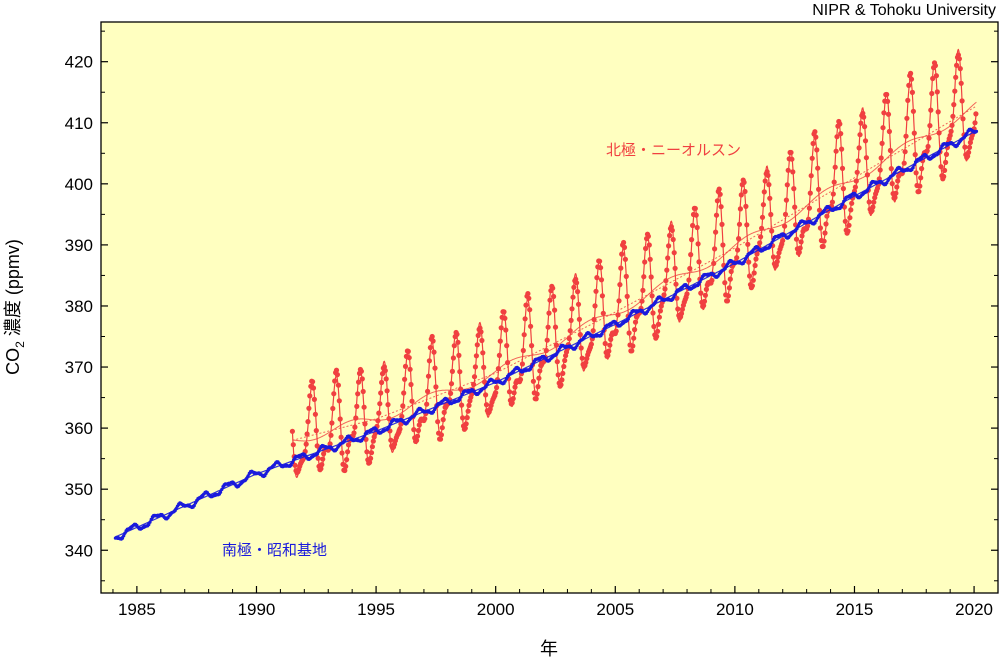 The width and height of the screenshot is (1000, 660). What do you see at coordinates (257, 609) in the screenshot?
I see `x-tick-label: 1990` at bounding box center [257, 609].